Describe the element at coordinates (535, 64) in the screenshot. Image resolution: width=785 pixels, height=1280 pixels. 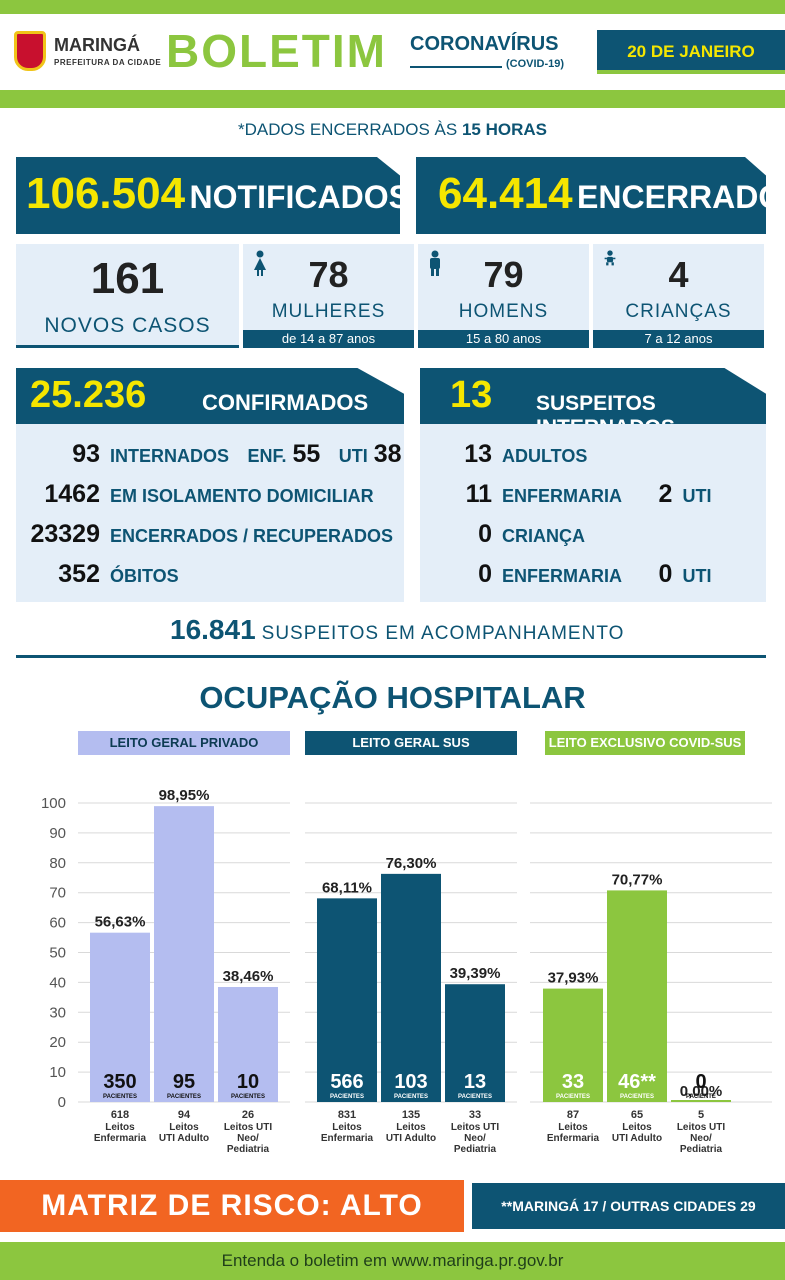
I see `bulletin-subtitle2: (COVID-19)` at that location.